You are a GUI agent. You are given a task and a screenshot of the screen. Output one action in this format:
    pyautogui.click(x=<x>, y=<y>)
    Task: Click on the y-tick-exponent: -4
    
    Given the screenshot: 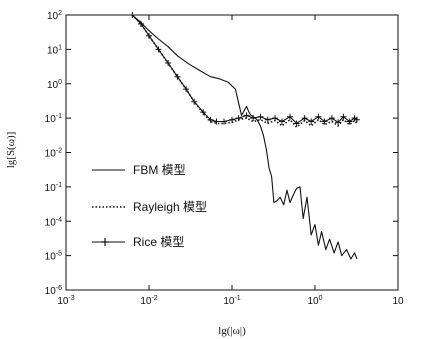 What is the action you would take?
    pyautogui.click(x=59, y=219)
    